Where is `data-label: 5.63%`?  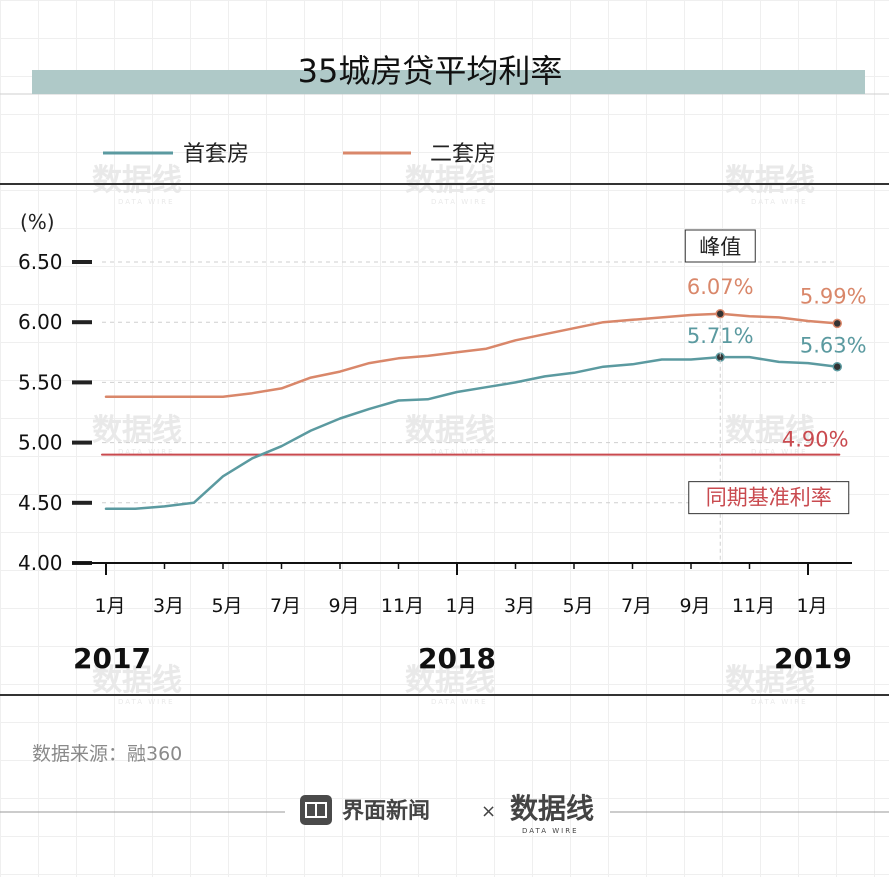 data-label: 5.63% is located at coordinates (833, 346).